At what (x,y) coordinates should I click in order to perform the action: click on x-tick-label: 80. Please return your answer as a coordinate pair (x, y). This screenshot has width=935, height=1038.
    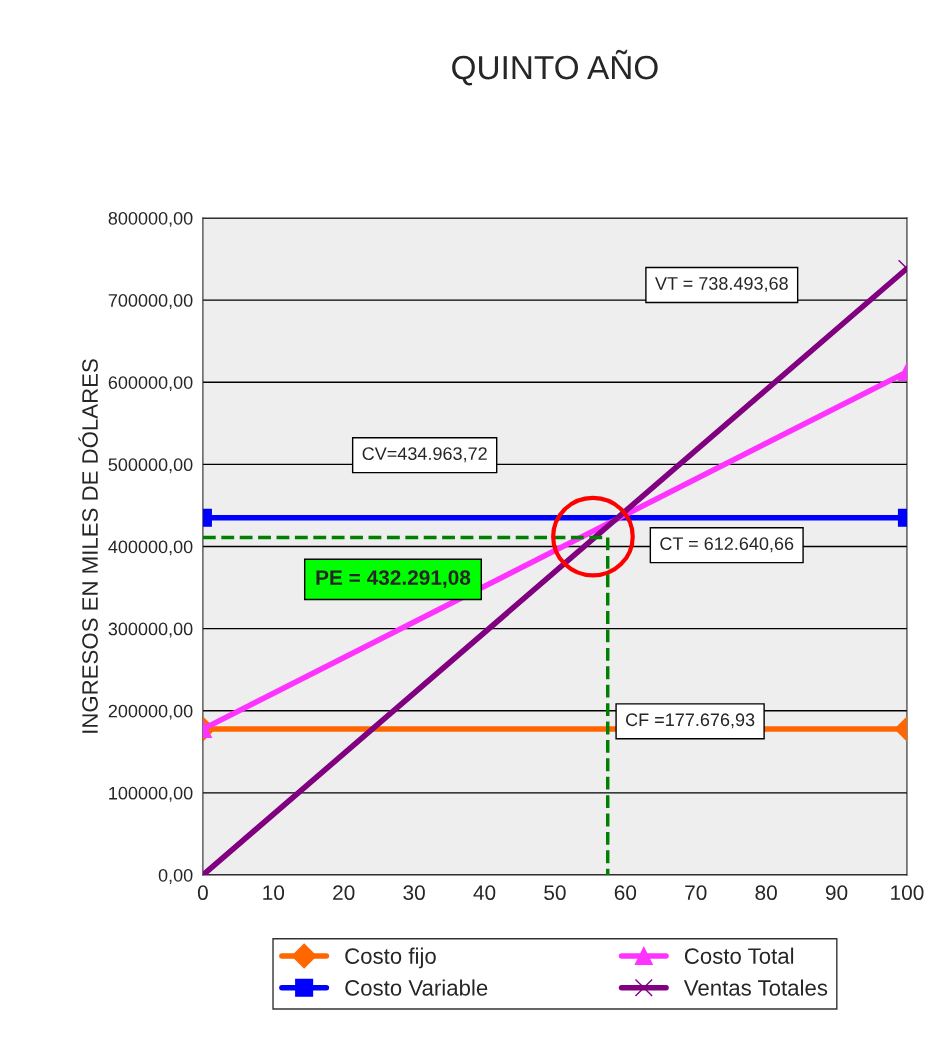
    Looking at the image, I should click on (766, 893).